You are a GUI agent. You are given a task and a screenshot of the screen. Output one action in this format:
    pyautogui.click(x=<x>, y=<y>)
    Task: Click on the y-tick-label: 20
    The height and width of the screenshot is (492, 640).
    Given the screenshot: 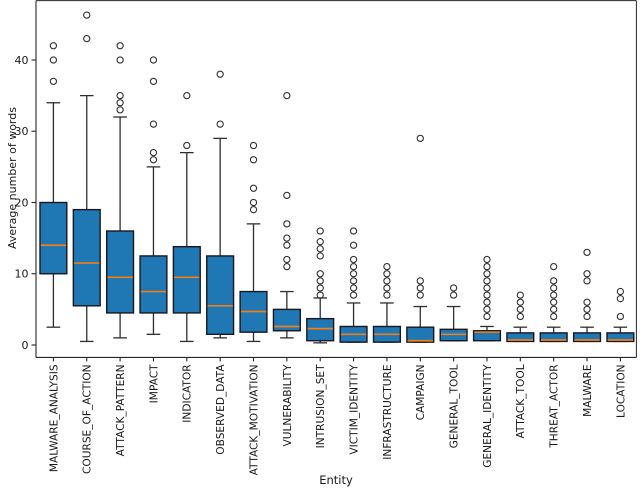 What is the action you would take?
    pyautogui.click(x=22, y=202)
    